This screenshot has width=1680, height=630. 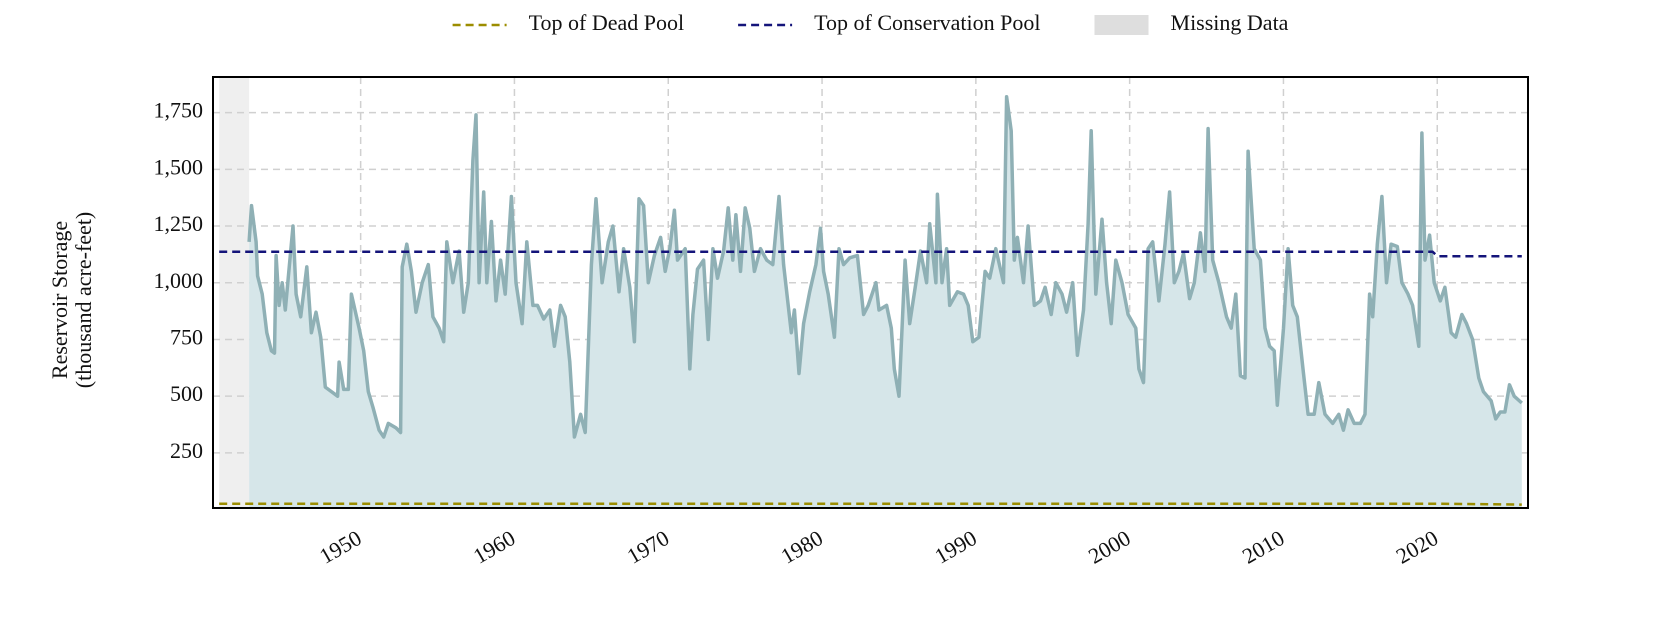 What do you see at coordinates (1121, 25) in the screenshot?
I see `legend-swatch` at bounding box center [1121, 25].